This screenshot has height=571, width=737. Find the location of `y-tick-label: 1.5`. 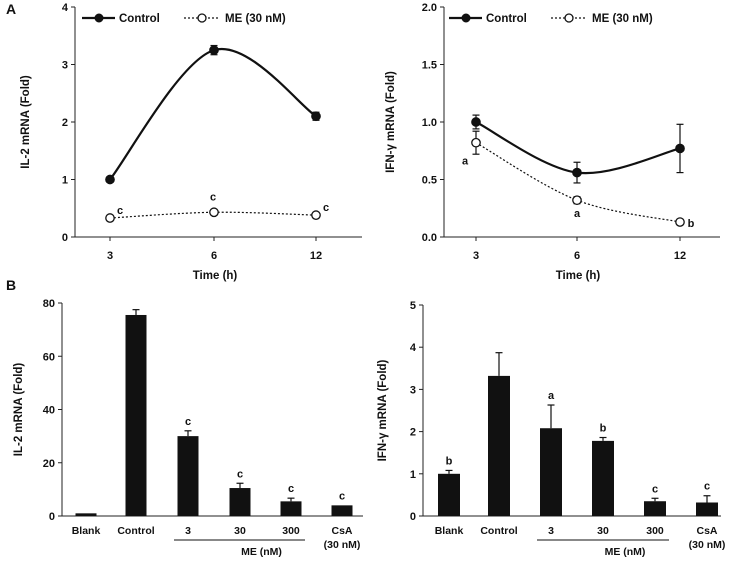

y-tick-label: 1.5 is located at coordinates (429, 66).